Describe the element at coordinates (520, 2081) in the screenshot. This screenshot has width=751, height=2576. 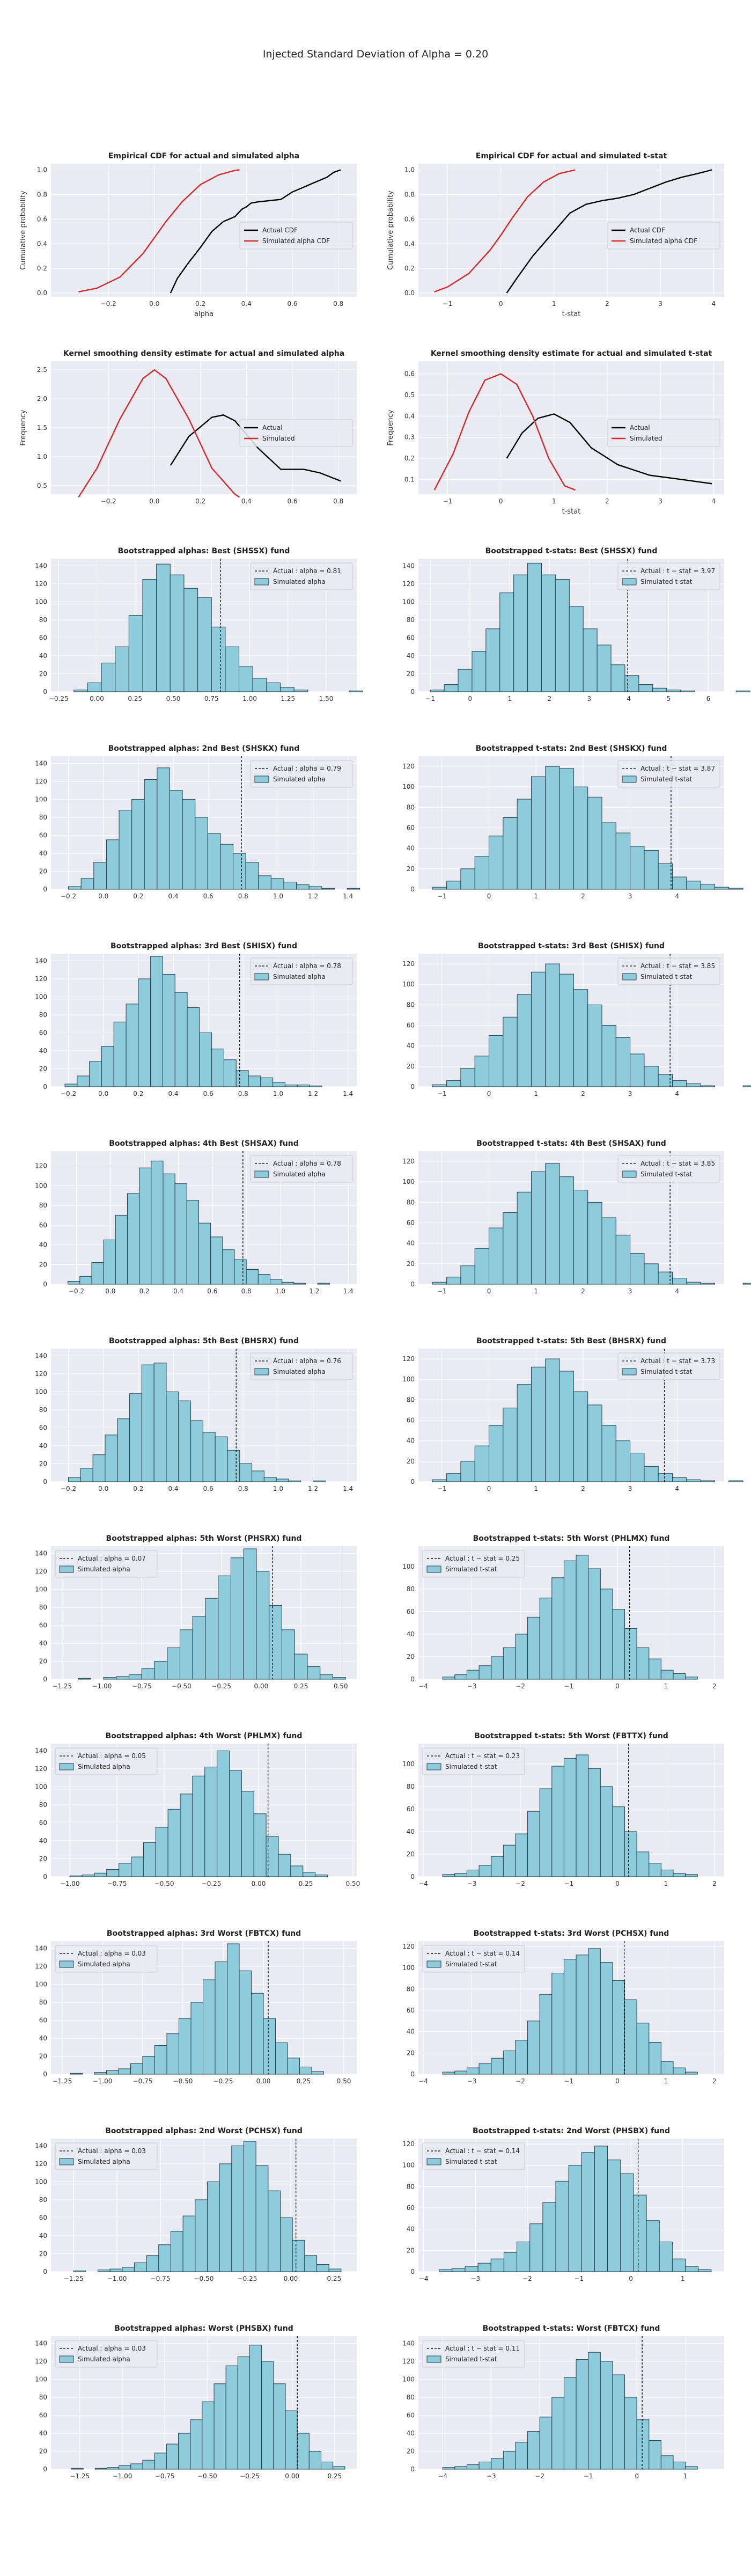
I see `x-tick-label: −2` at that location.